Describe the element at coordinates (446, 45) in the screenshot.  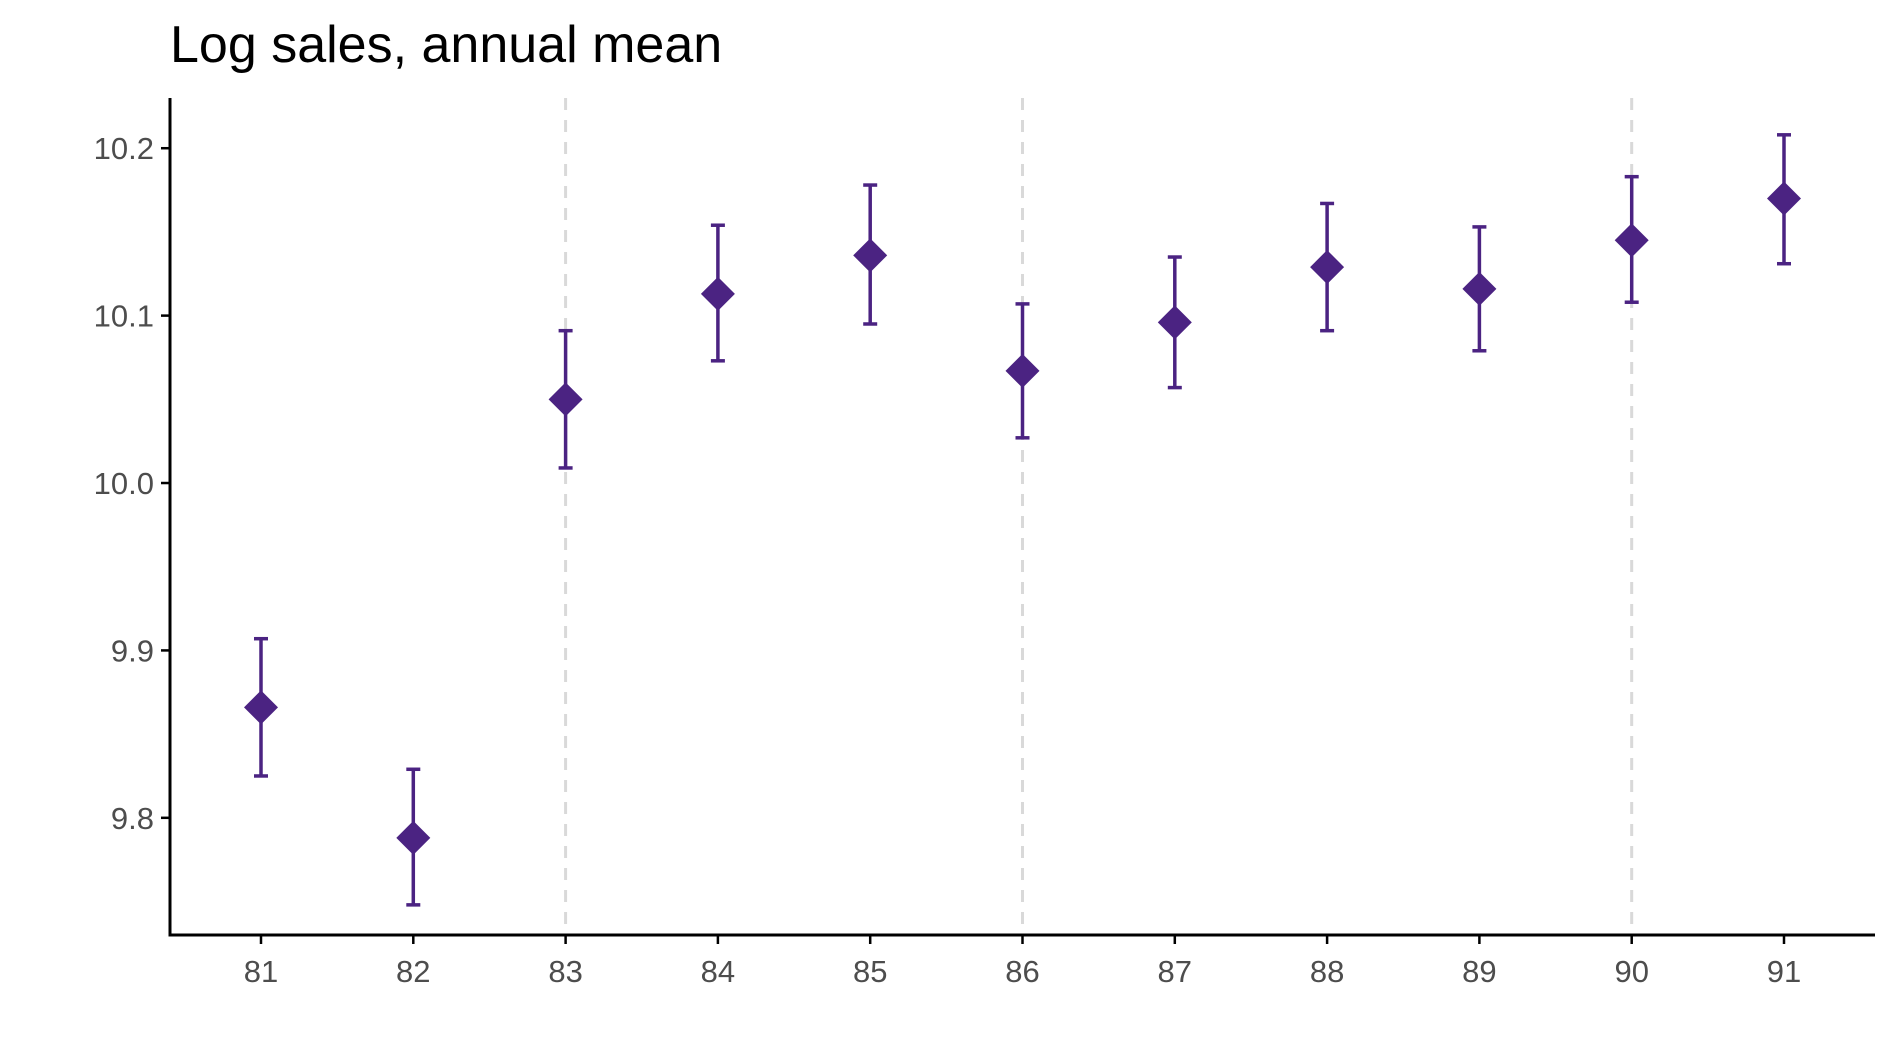
I see `chart-title: Log sales, annual mean` at that location.